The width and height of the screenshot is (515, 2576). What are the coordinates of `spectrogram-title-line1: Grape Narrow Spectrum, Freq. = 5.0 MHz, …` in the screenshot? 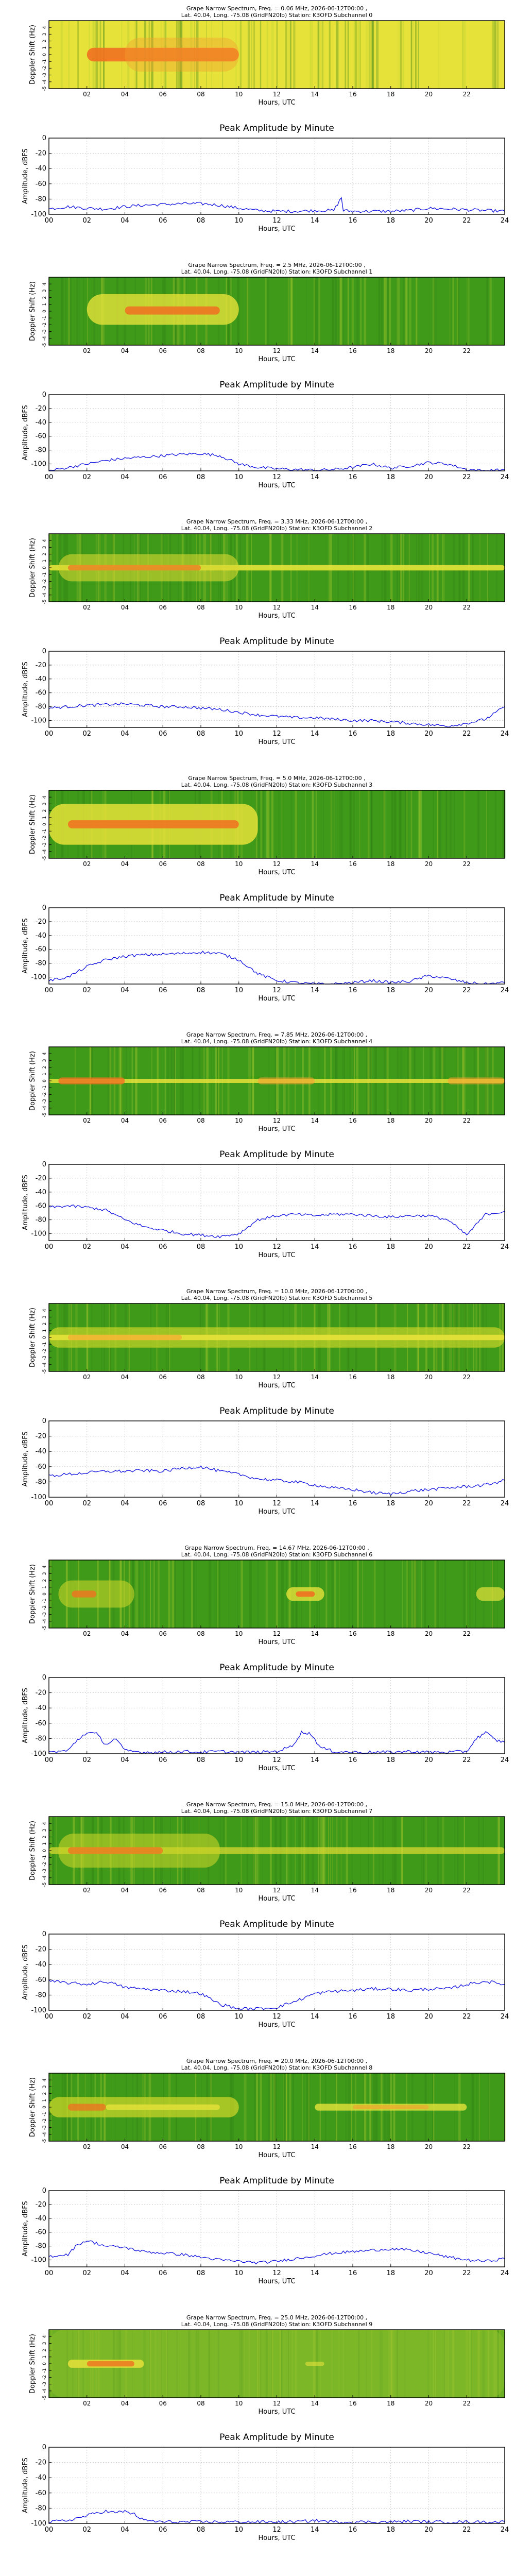 It's located at (276, 778).